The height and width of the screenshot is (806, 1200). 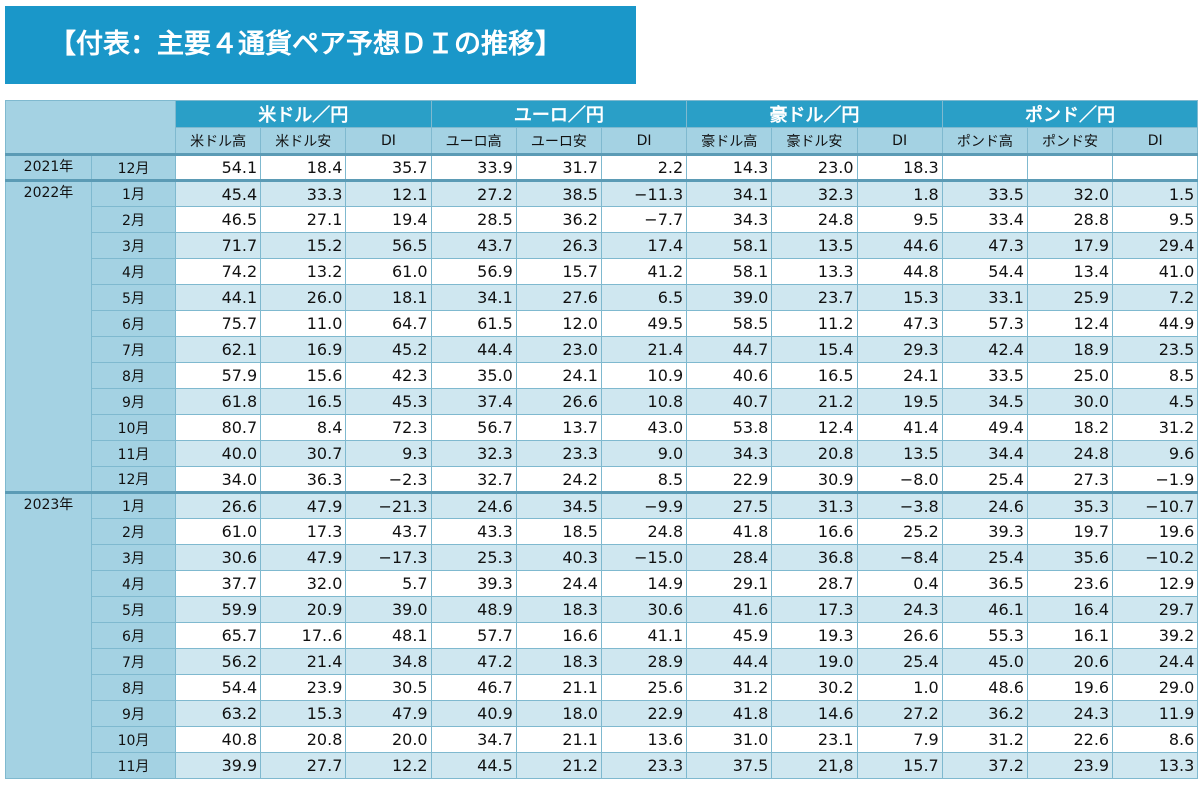 I want to click on value-cell: 1.8, so click(x=899, y=193).